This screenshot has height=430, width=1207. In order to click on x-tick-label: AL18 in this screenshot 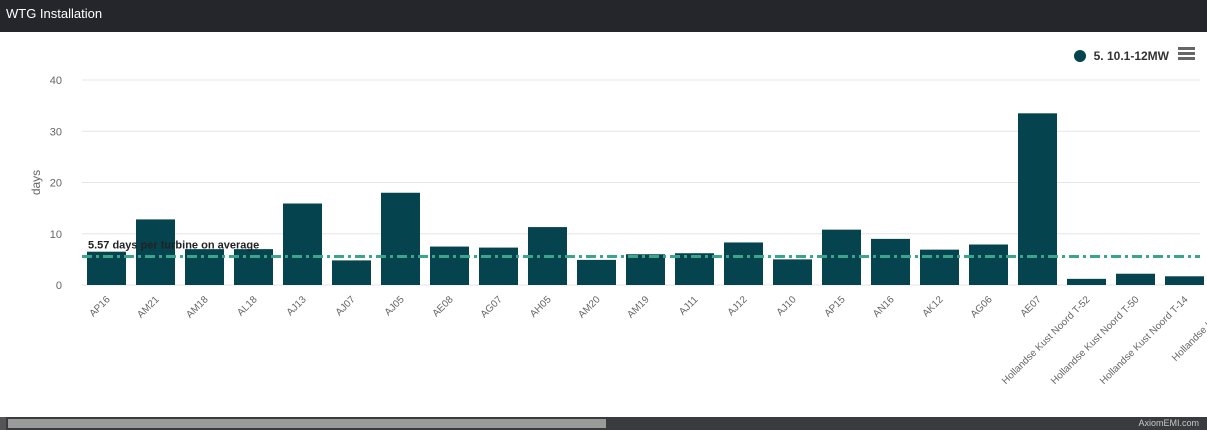, I will do `click(247, 306)`.